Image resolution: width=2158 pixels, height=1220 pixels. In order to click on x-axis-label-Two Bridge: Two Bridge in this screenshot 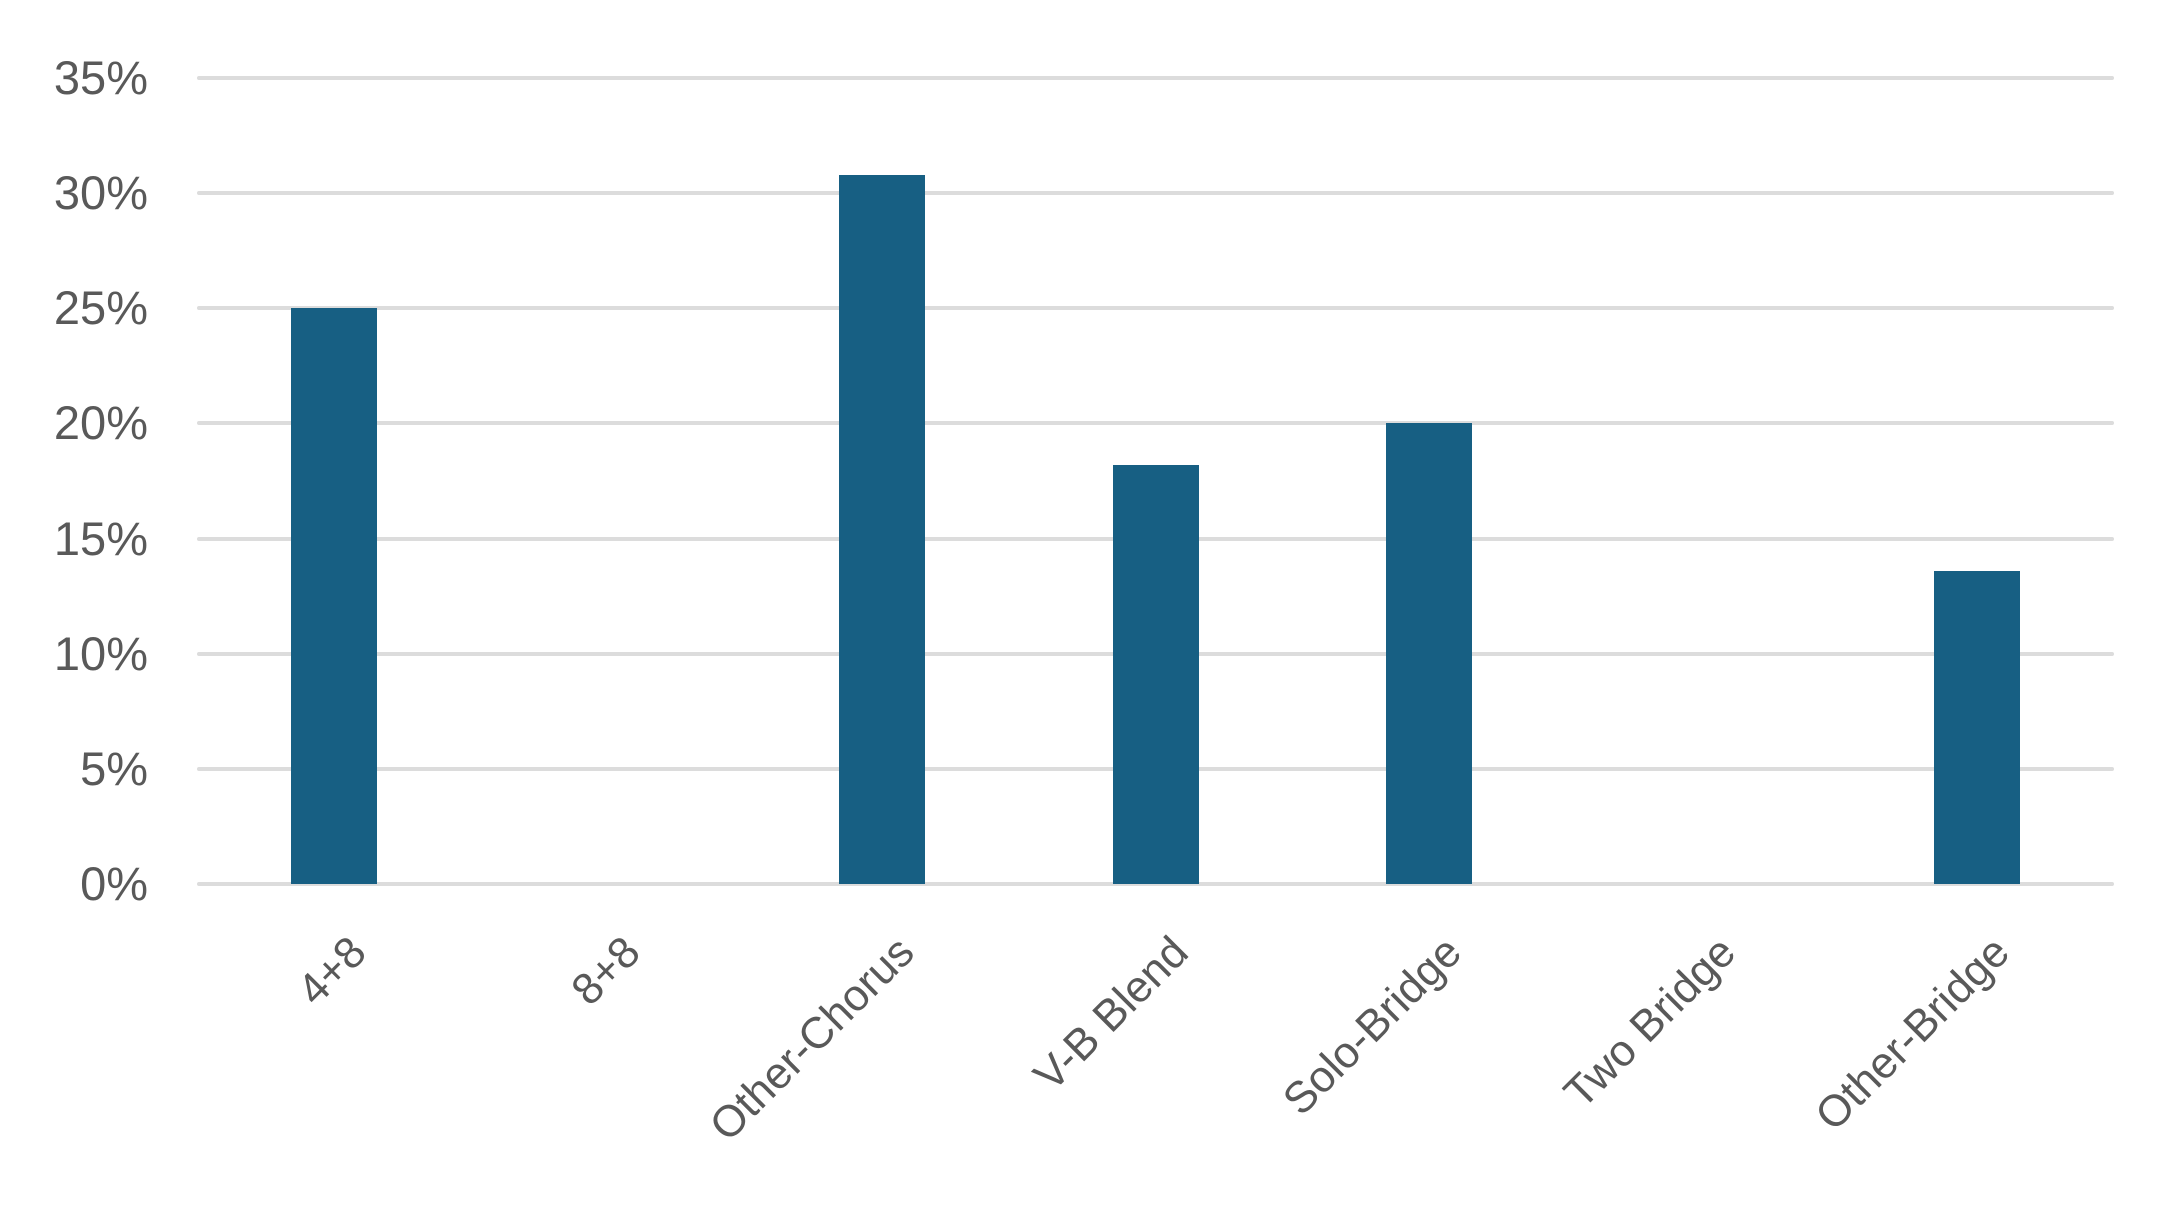, I will do `click(1650, 1022)`.